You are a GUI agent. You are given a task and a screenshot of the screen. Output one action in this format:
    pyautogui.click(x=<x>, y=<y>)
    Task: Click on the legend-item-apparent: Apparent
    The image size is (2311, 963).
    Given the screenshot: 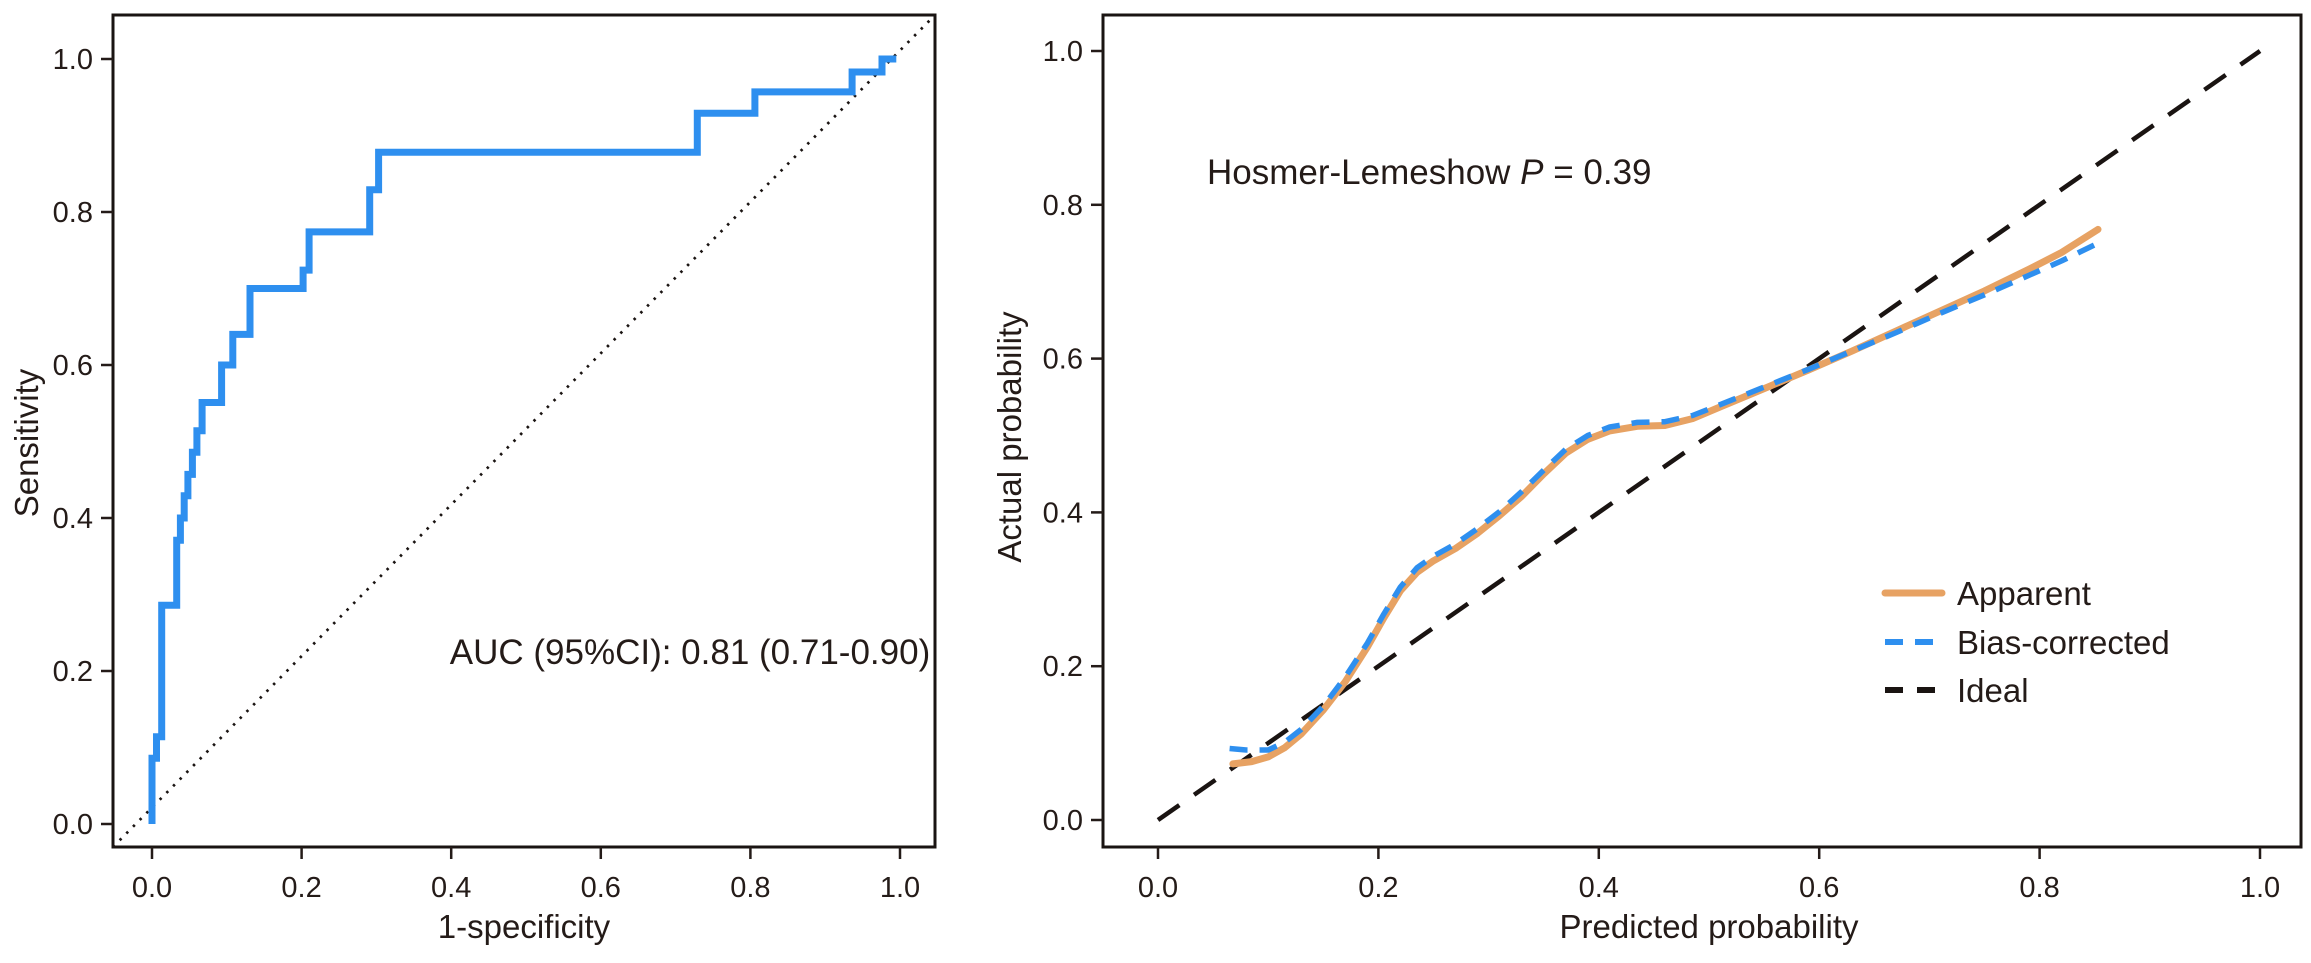 What is the action you would take?
    pyautogui.click(x=1986, y=593)
    